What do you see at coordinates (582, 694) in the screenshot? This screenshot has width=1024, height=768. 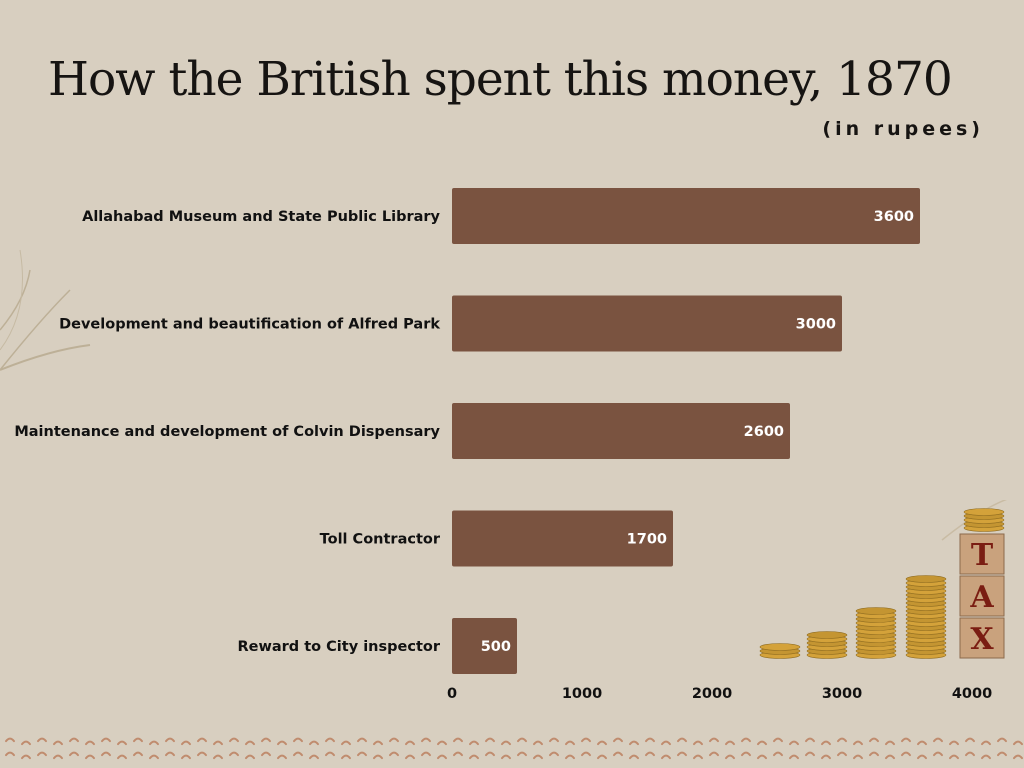 I see `x-tick-label: 1000` at bounding box center [582, 694].